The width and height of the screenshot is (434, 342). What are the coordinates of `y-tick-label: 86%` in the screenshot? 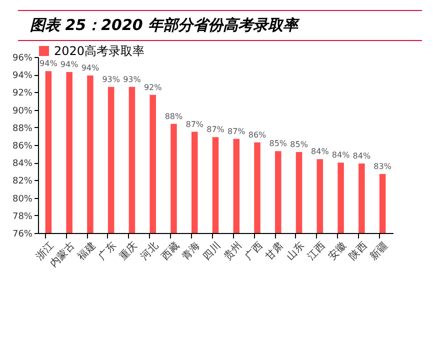 It's located at (22, 147).